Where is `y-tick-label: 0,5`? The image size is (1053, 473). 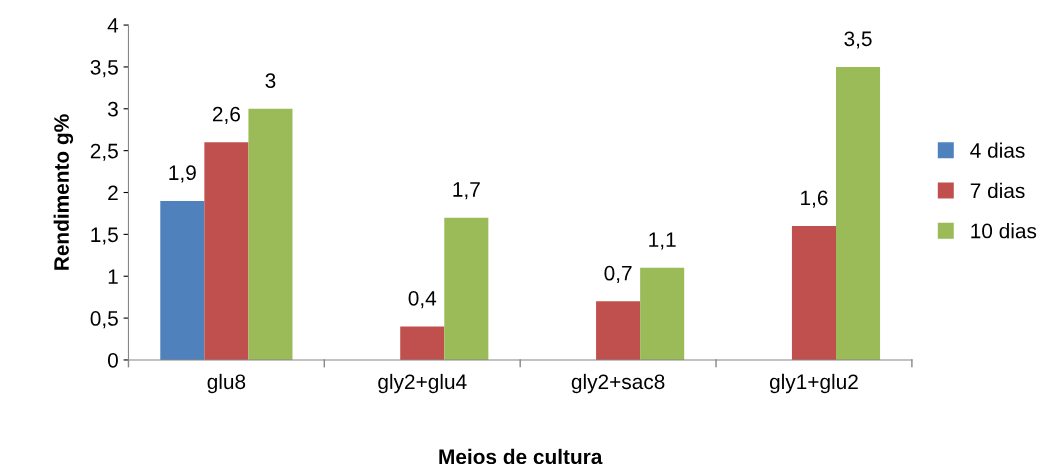 y-tick-label: 0,5 is located at coordinates (104, 320).